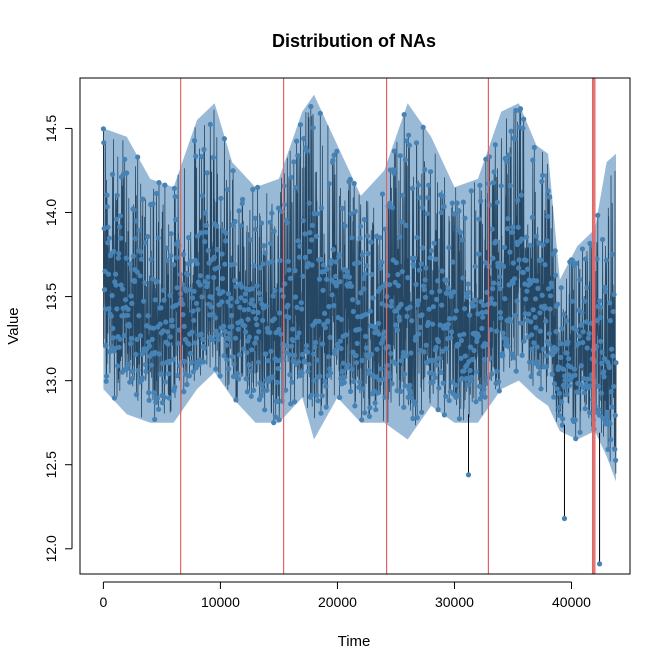 This screenshot has height=672, width=671. I want to click on x-tick-label: 20000, so click(337, 602).